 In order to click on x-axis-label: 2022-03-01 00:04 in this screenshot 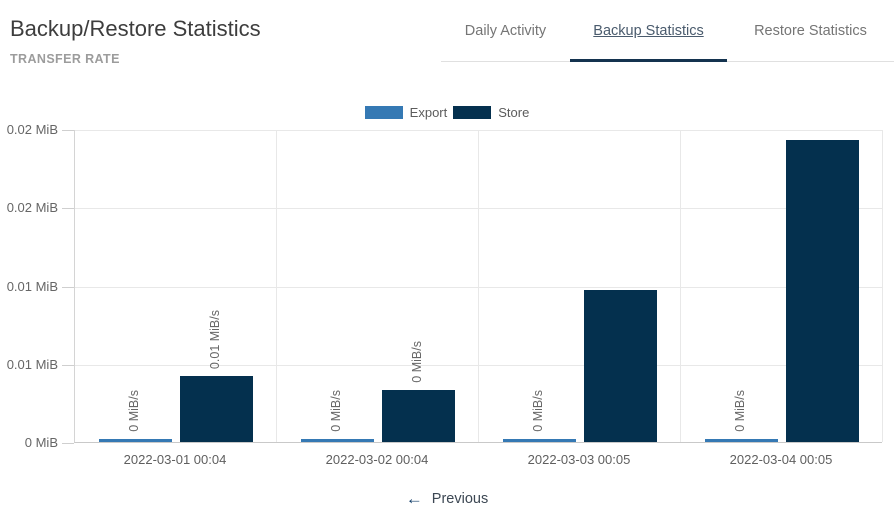, I will do `click(175, 459)`.